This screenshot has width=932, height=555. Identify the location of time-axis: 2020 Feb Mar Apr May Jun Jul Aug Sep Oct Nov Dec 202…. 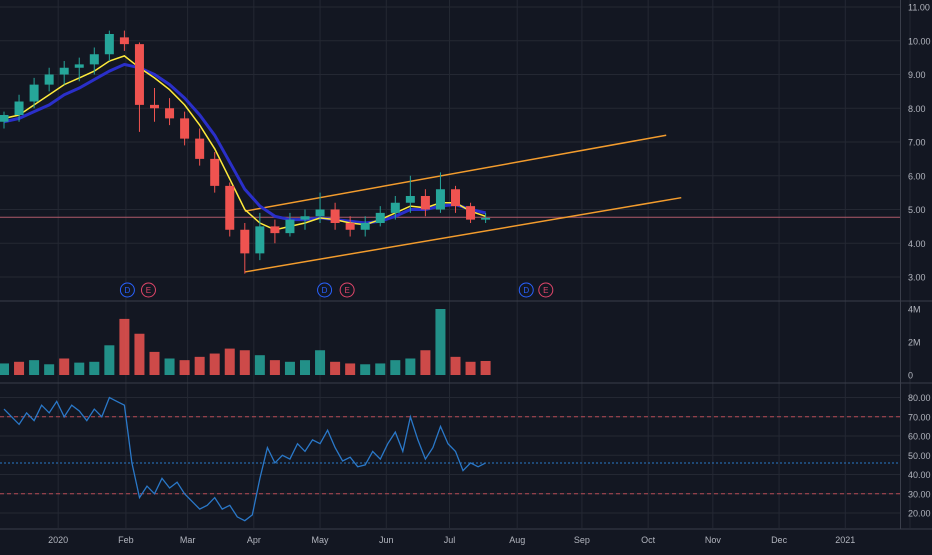
(451, 540).